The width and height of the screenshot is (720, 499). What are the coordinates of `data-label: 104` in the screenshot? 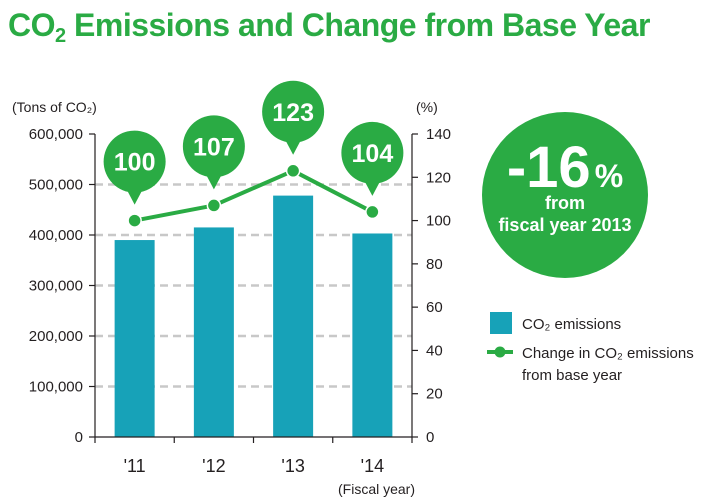 It's located at (373, 154).